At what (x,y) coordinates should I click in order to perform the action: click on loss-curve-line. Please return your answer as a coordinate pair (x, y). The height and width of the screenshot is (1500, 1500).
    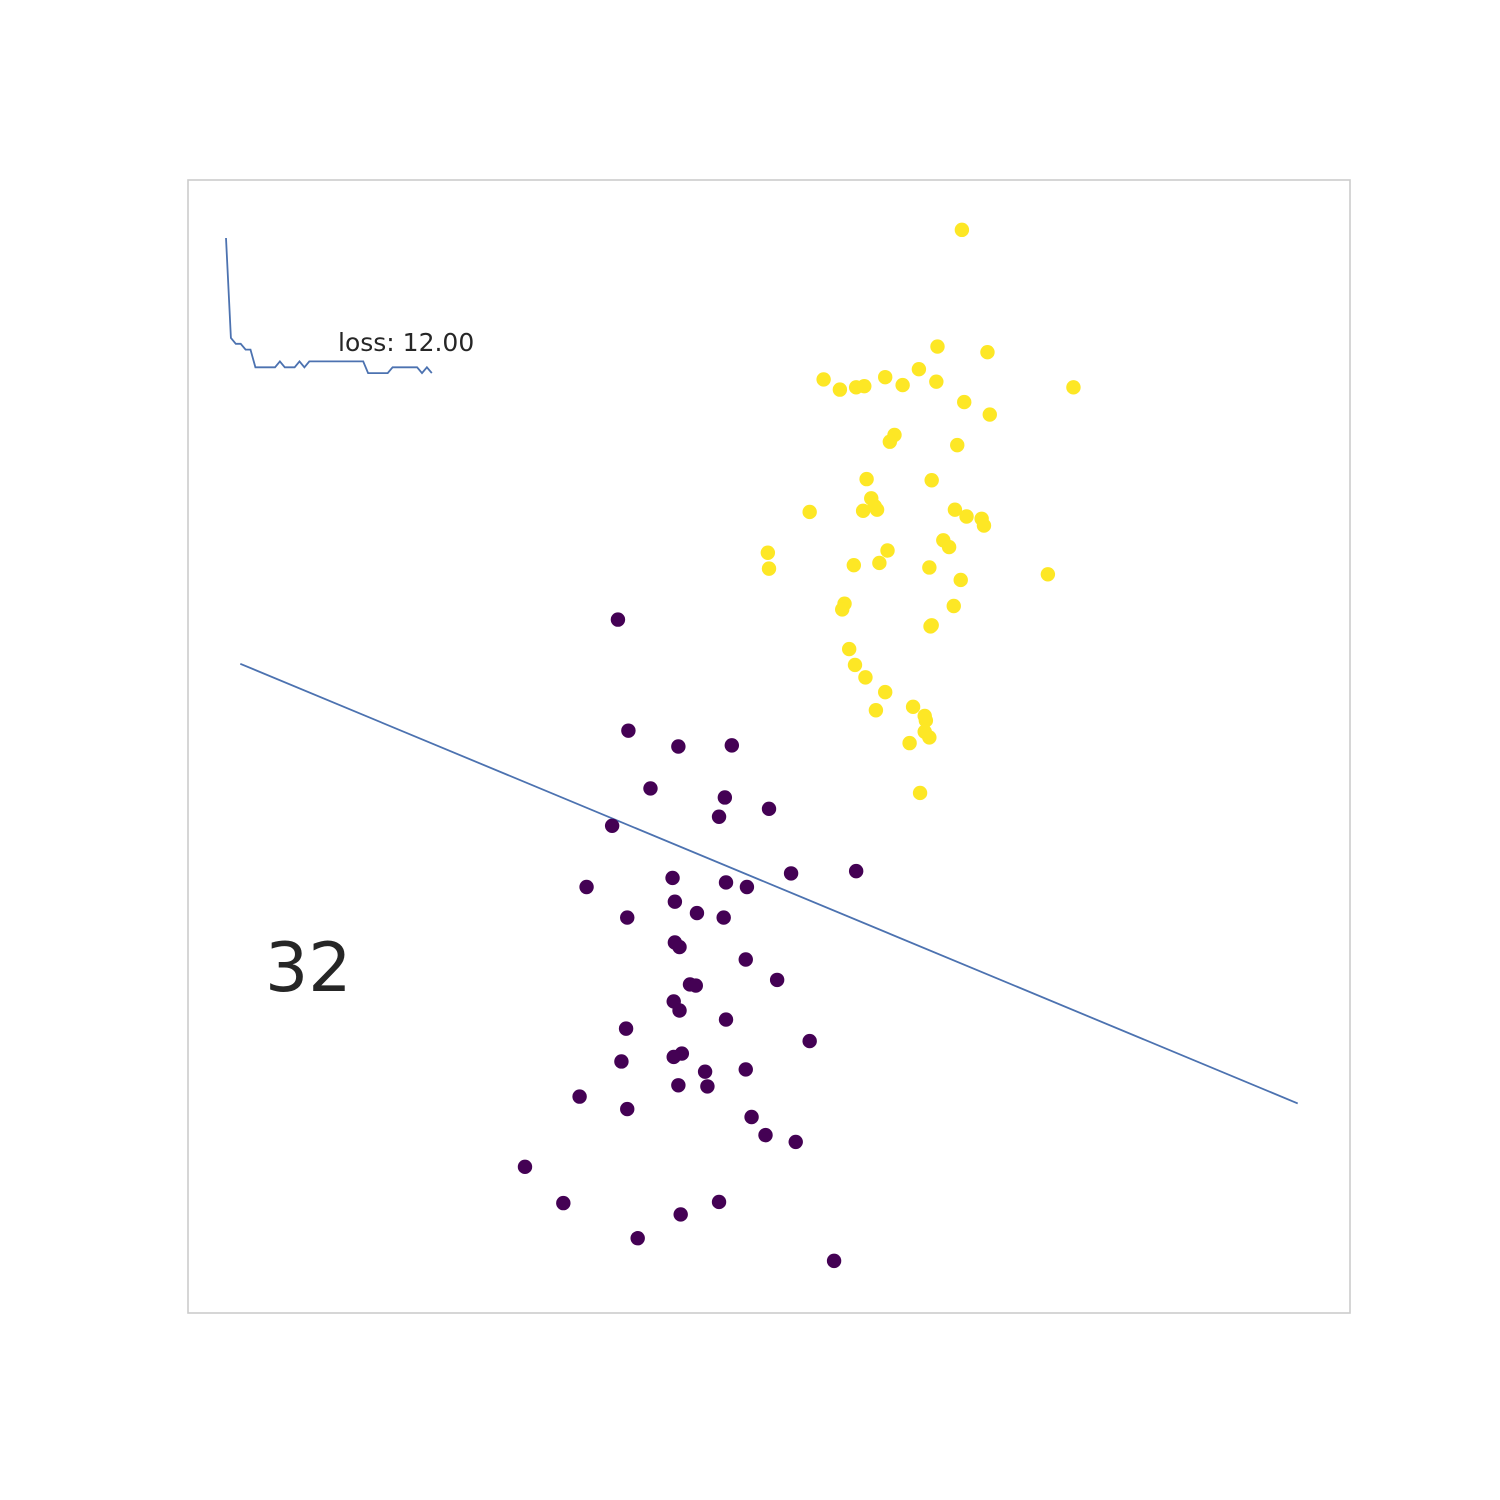
    Looking at the image, I should click on (329, 306).